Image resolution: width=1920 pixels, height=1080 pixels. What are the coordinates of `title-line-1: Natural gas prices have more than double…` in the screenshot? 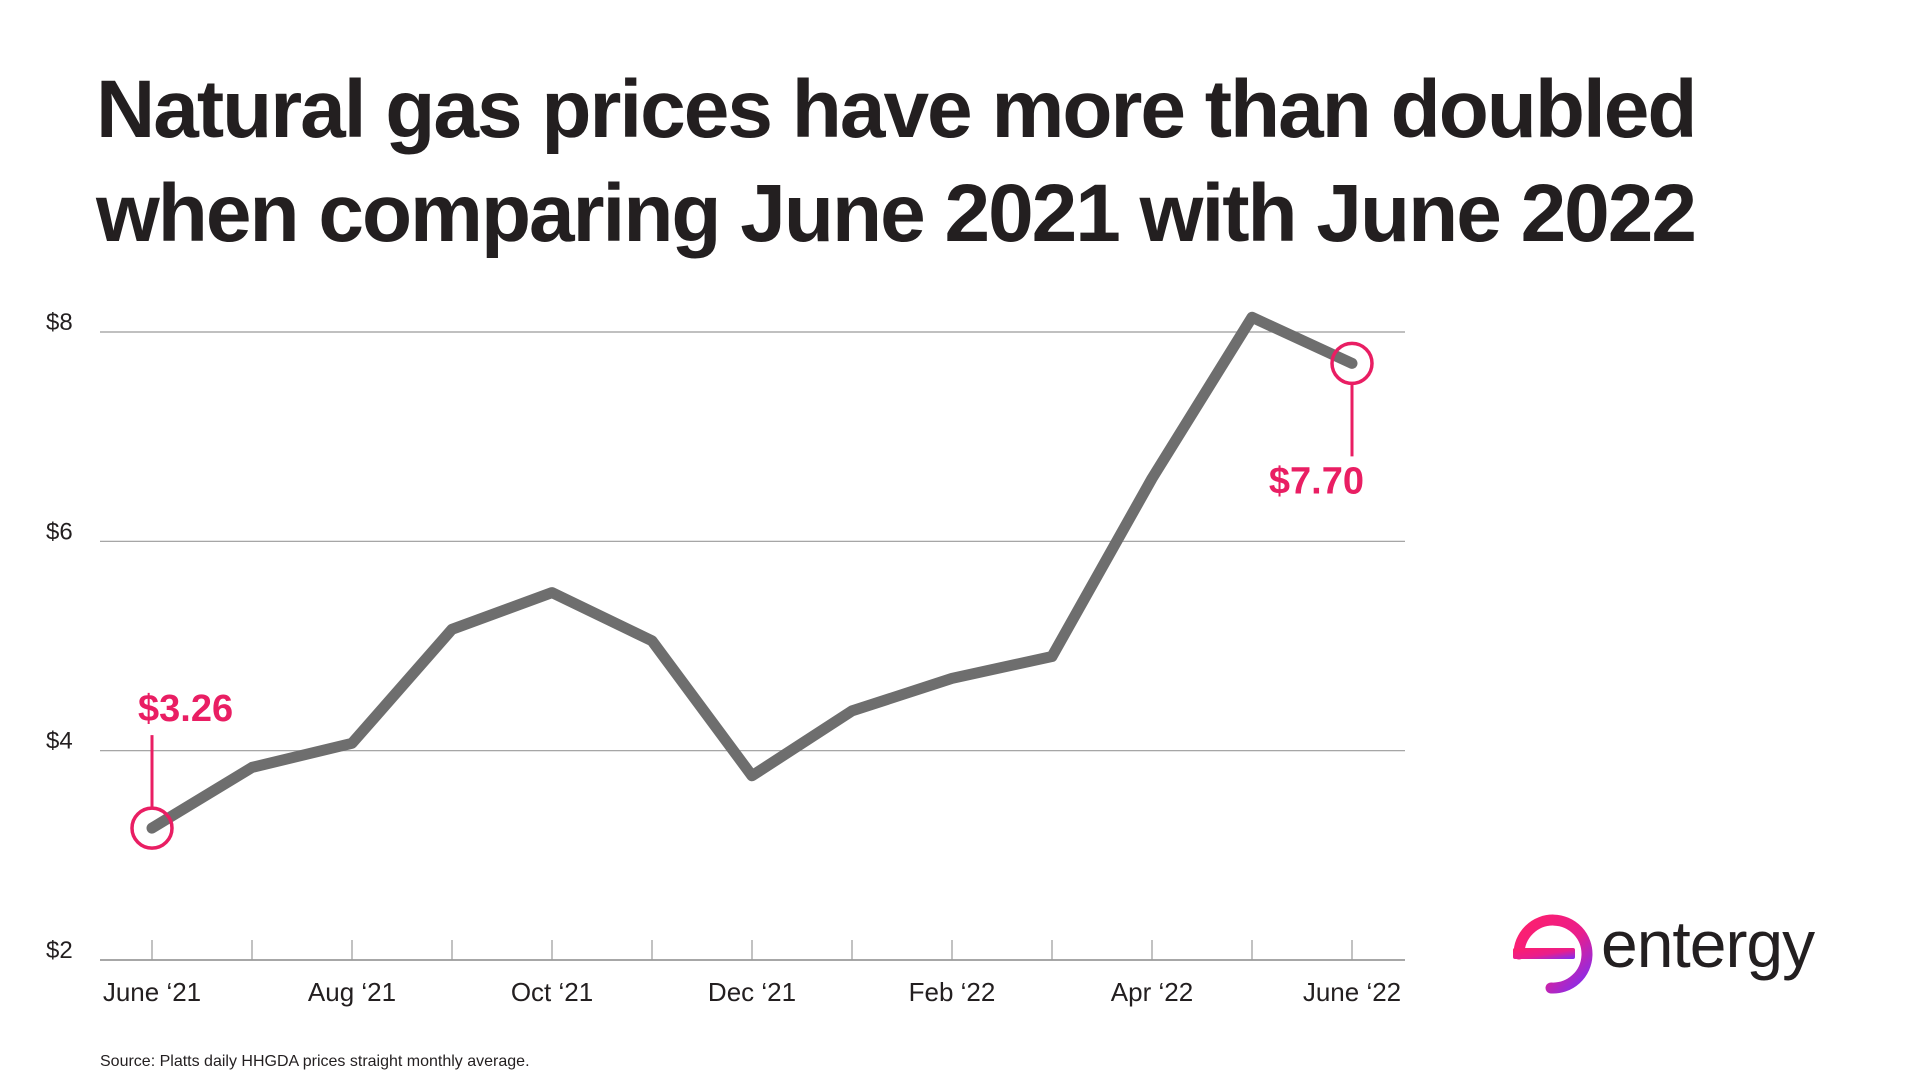 It's located at (896, 109).